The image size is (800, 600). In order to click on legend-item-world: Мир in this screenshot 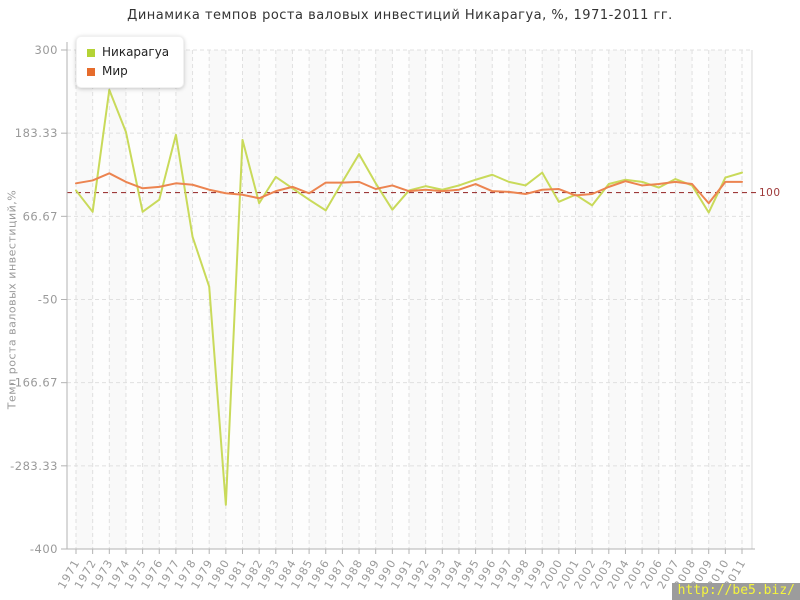, I will do `click(128, 71)`.